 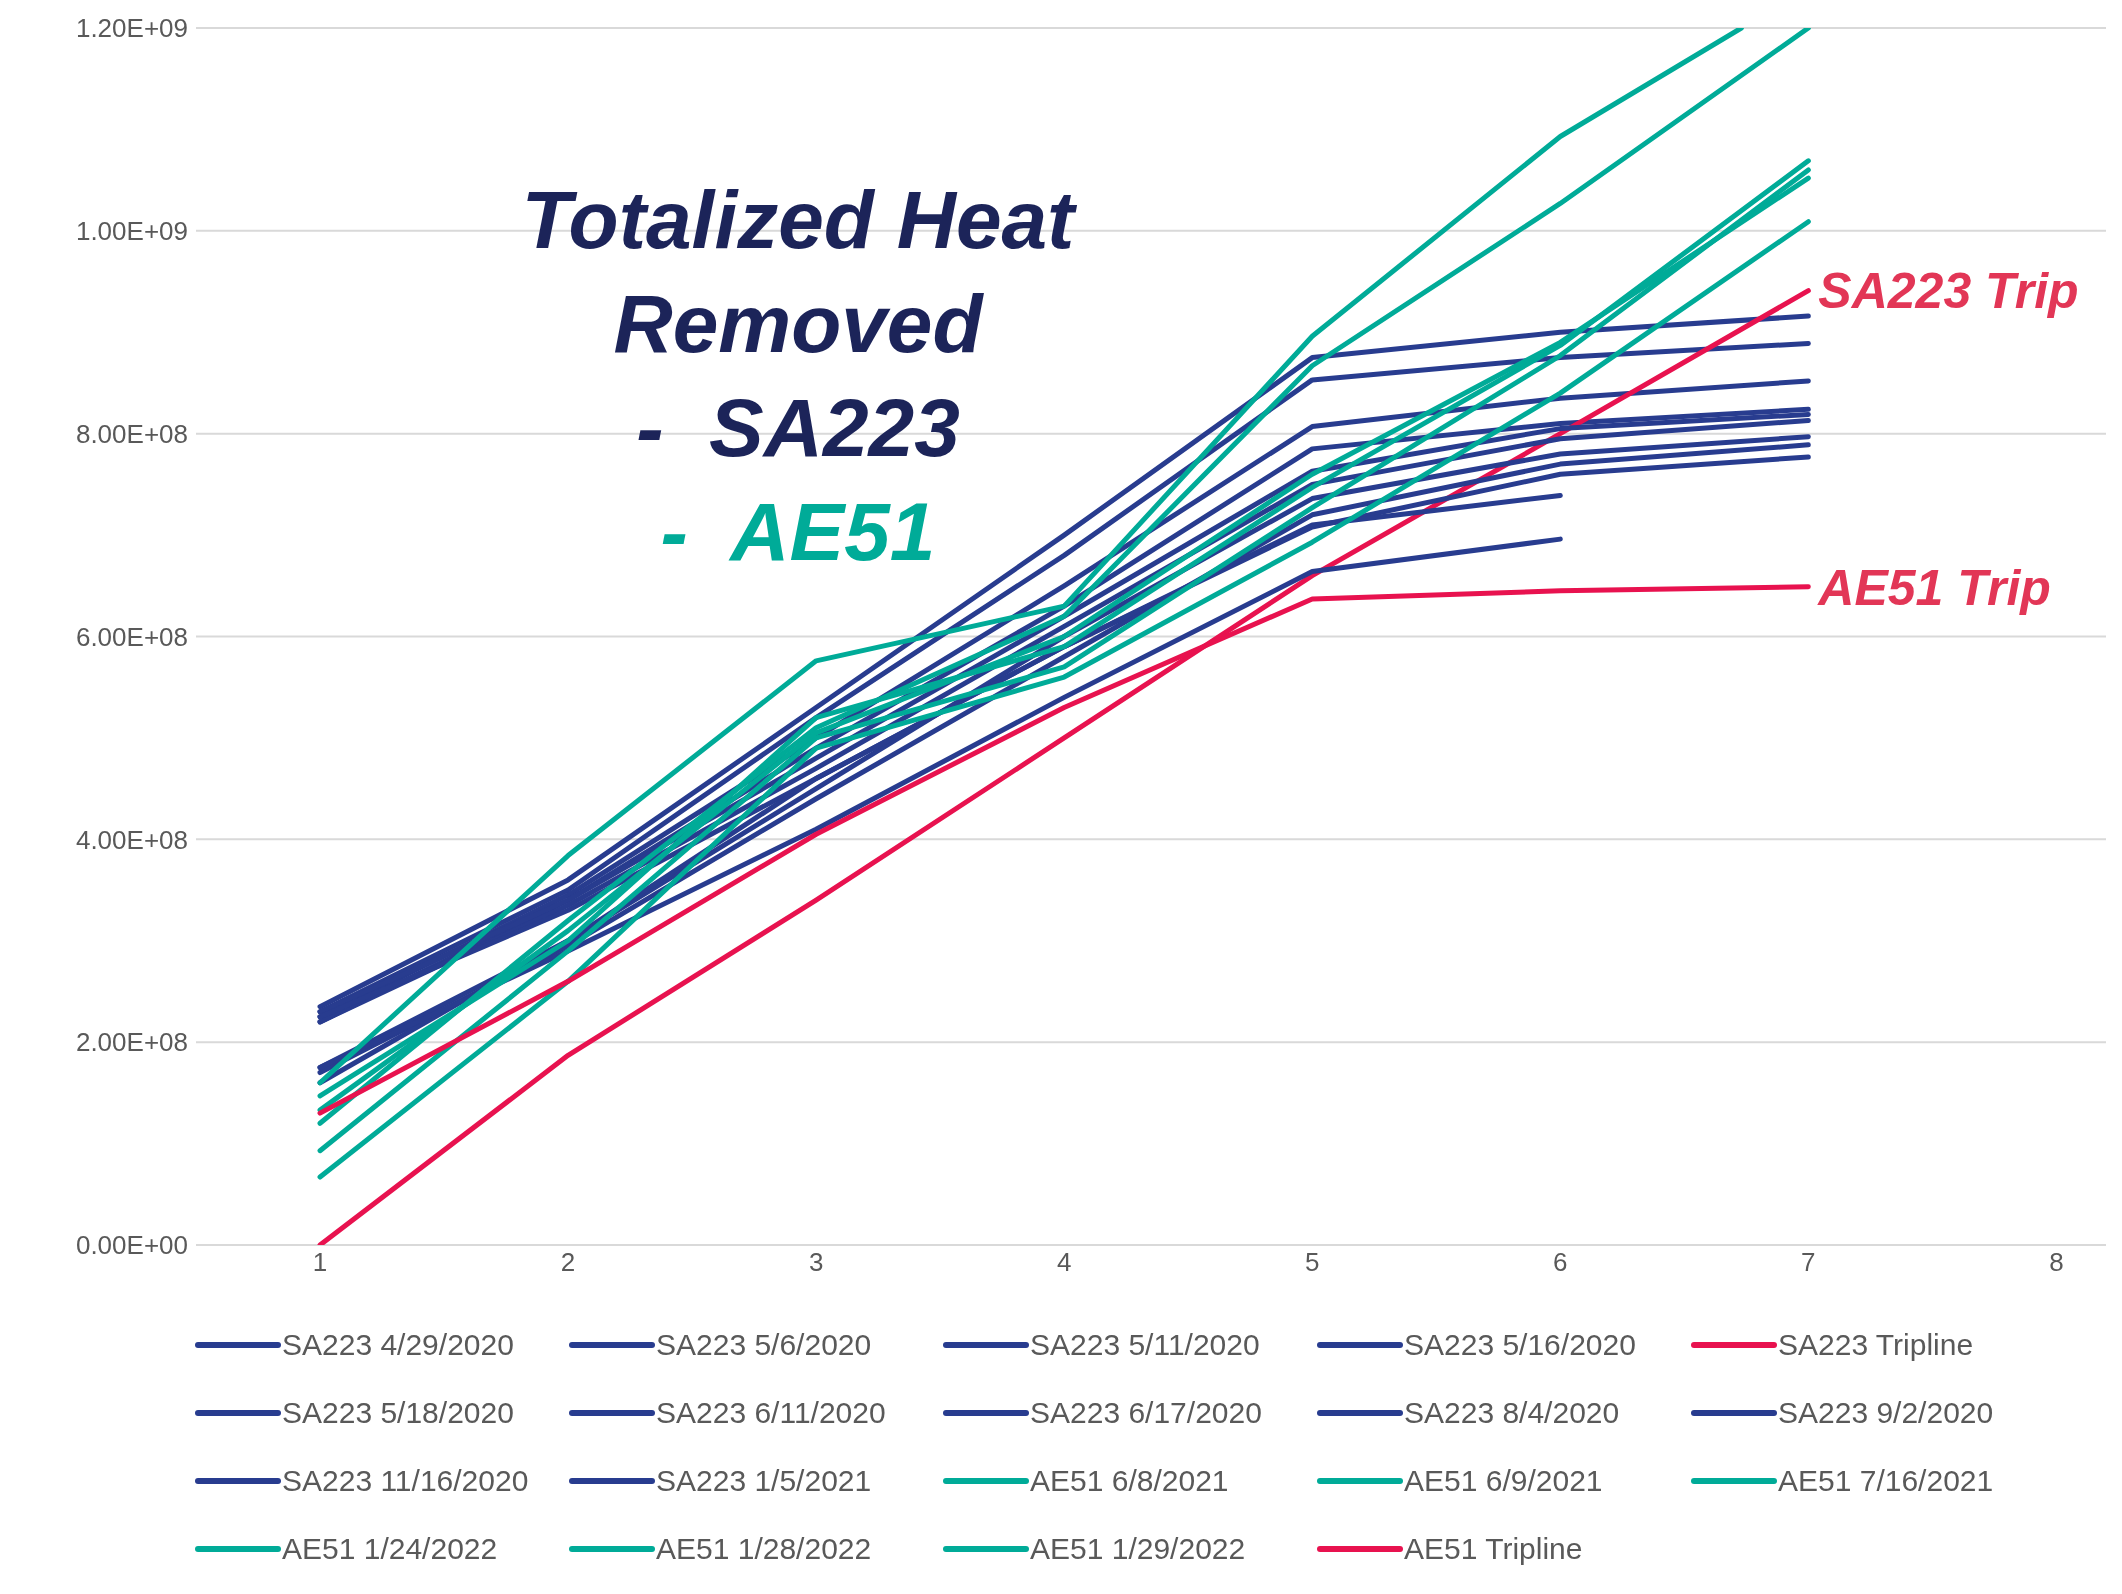 What do you see at coordinates (1948, 291) in the screenshot?
I see `annotation: SA223 Trip` at bounding box center [1948, 291].